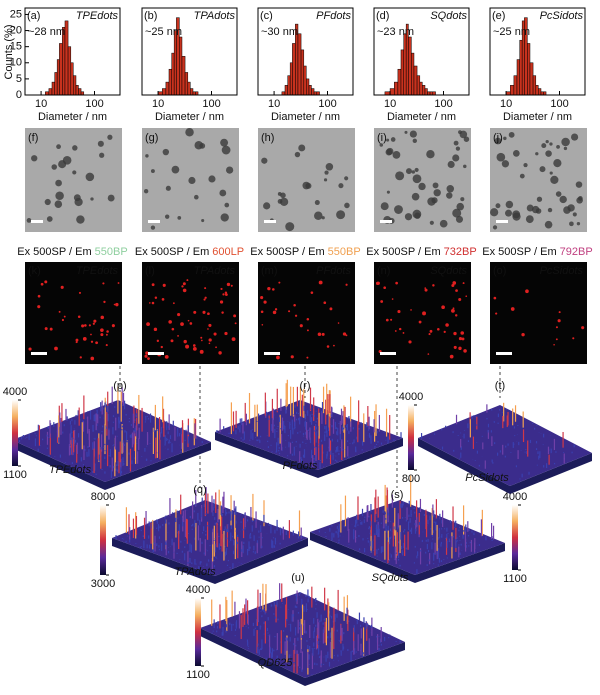 The image size is (600, 695). I want to click on size-label: ~30 nm, so click(279, 32).